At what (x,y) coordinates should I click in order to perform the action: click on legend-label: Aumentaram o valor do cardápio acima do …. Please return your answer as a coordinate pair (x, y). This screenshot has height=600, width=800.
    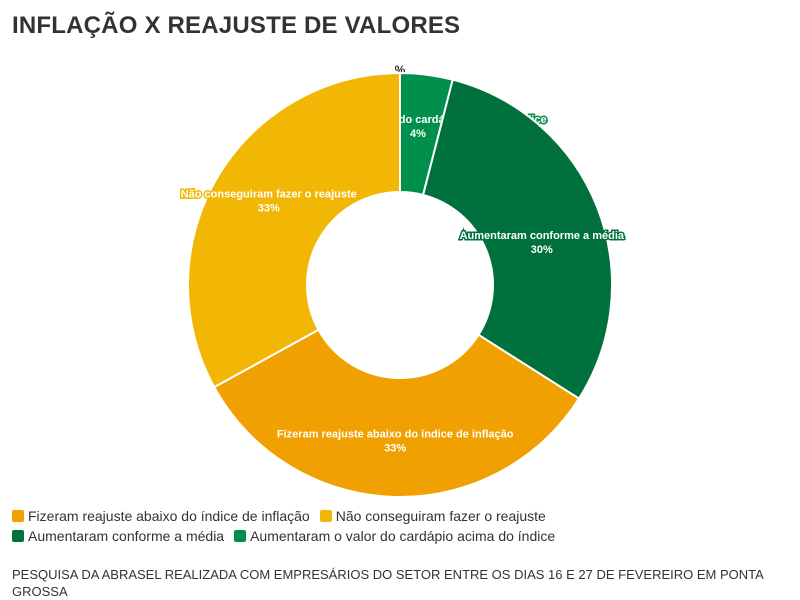
    Looking at the image, I should click on (403, 536).